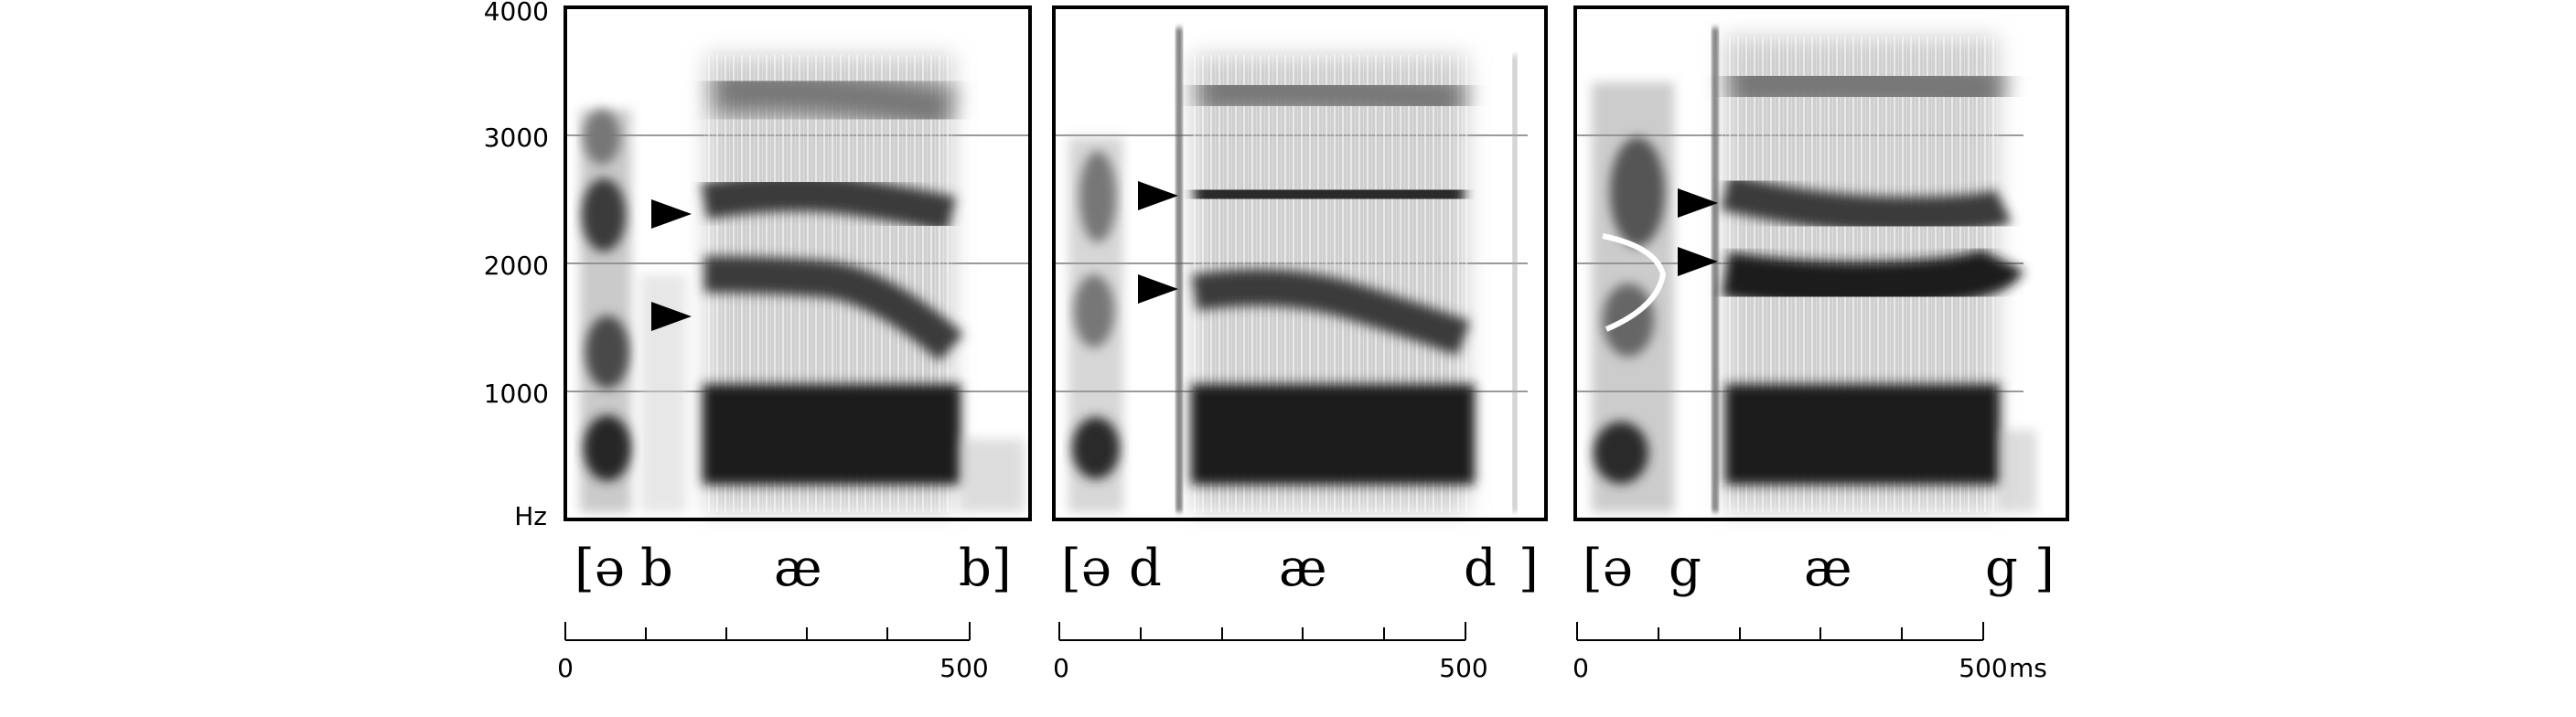  I want to click on transcription-row-dad: [ə d æ d ], so click(1300, 568).